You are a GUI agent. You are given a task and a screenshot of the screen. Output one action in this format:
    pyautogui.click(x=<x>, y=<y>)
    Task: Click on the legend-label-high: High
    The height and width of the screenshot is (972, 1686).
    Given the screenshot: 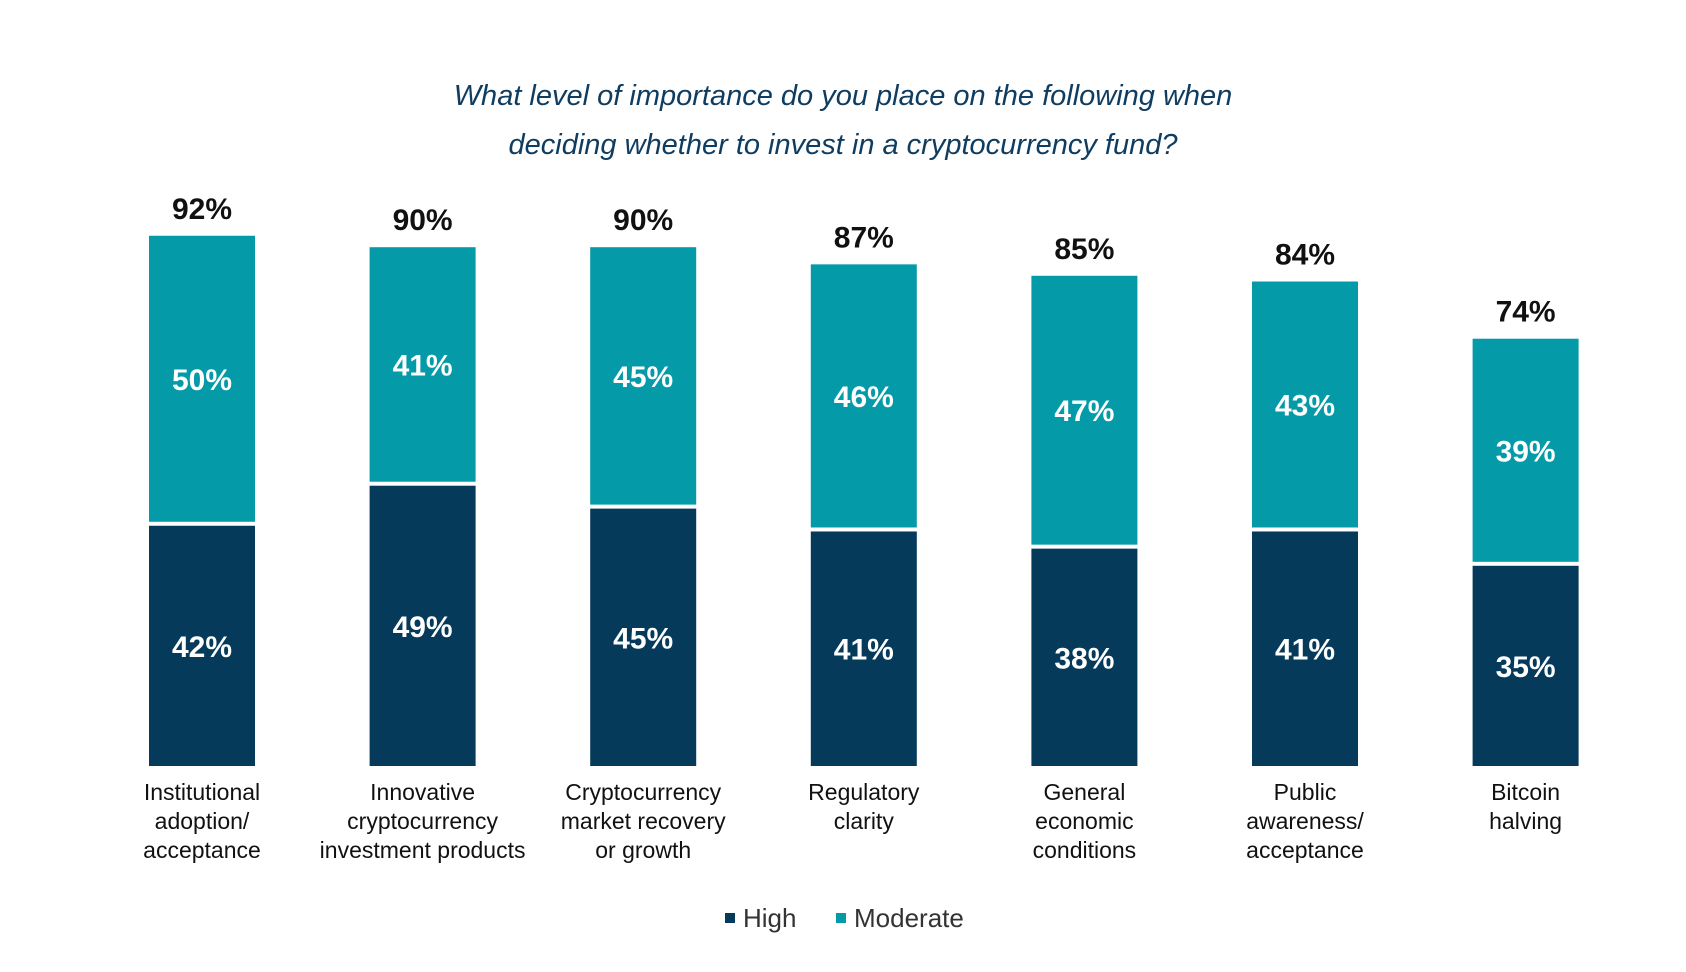 What is the action you would take?
    pyautogui.click(x=769, y=918)
    